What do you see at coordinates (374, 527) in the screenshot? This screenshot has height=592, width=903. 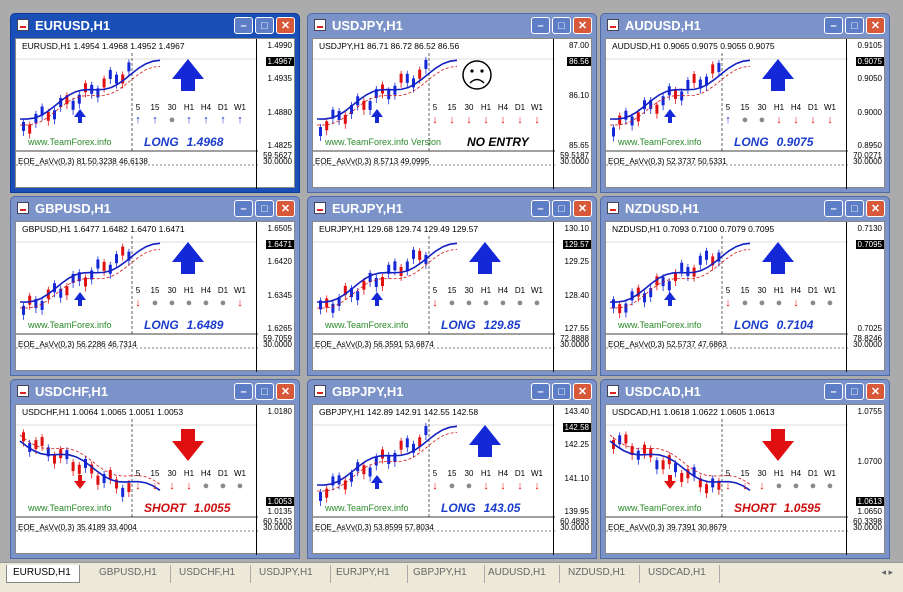 I see `indicator-label: EOE_AsVv(0,3) 53.8599 57.8034` at bounding box center [374, 527].